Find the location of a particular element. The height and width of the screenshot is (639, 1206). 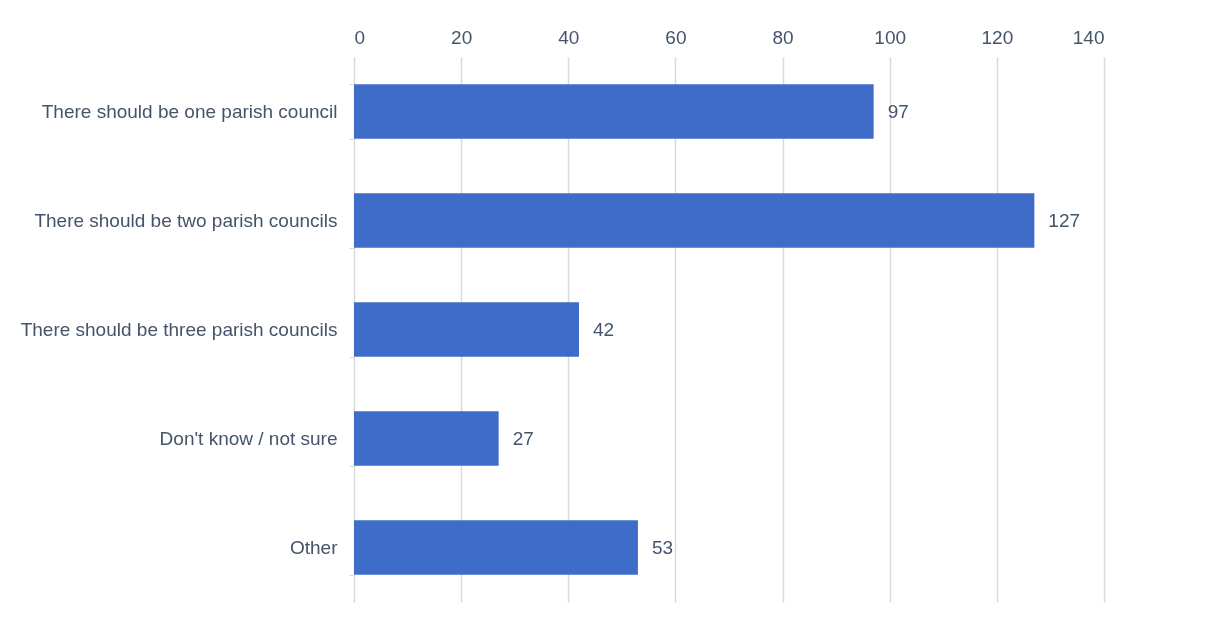

y-tick-label: There should be one parish council is located at coordinates (189, 111).